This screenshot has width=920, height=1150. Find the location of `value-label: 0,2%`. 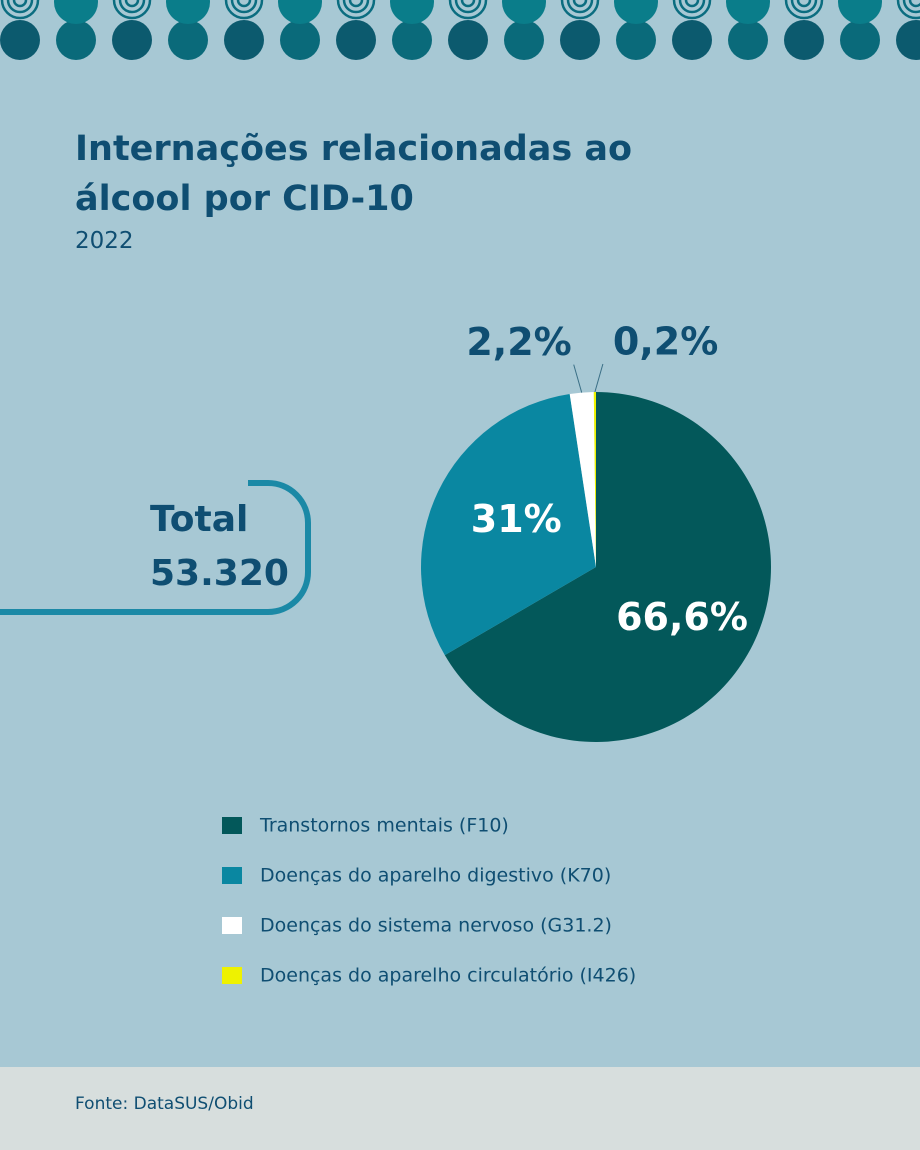

value-label: 0,2% is located at coordinates (665, 342).